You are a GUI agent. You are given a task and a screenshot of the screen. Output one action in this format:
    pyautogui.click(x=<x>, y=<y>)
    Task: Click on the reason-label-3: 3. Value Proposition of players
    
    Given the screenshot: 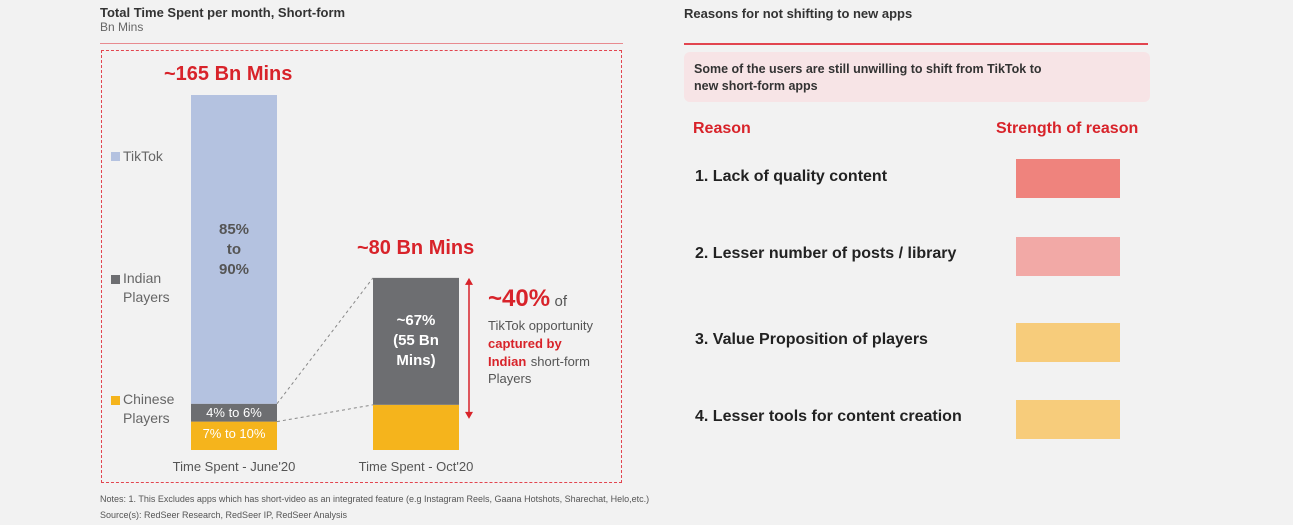 What is the action you would take?
    pyautogui.click(x=811, y=339)
    